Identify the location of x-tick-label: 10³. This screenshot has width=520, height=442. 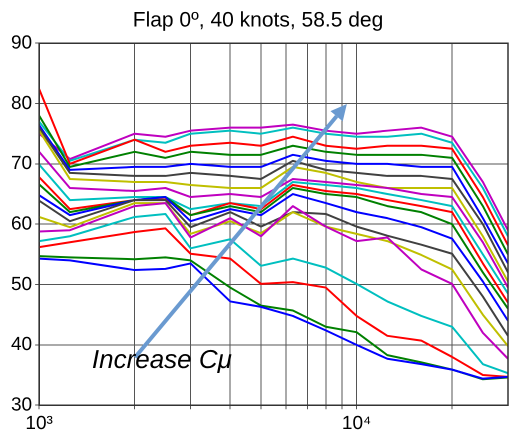
(39, 423).